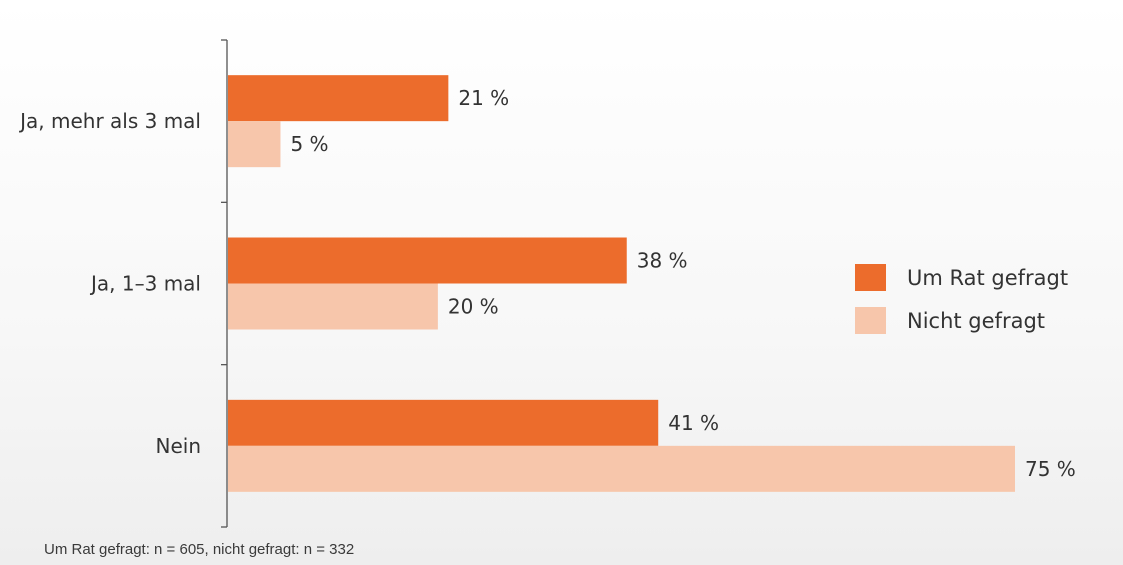 This screenshot has width=1123, height=565. I want to click on legend-label: Um Rat gefragt, so click(987, 278).